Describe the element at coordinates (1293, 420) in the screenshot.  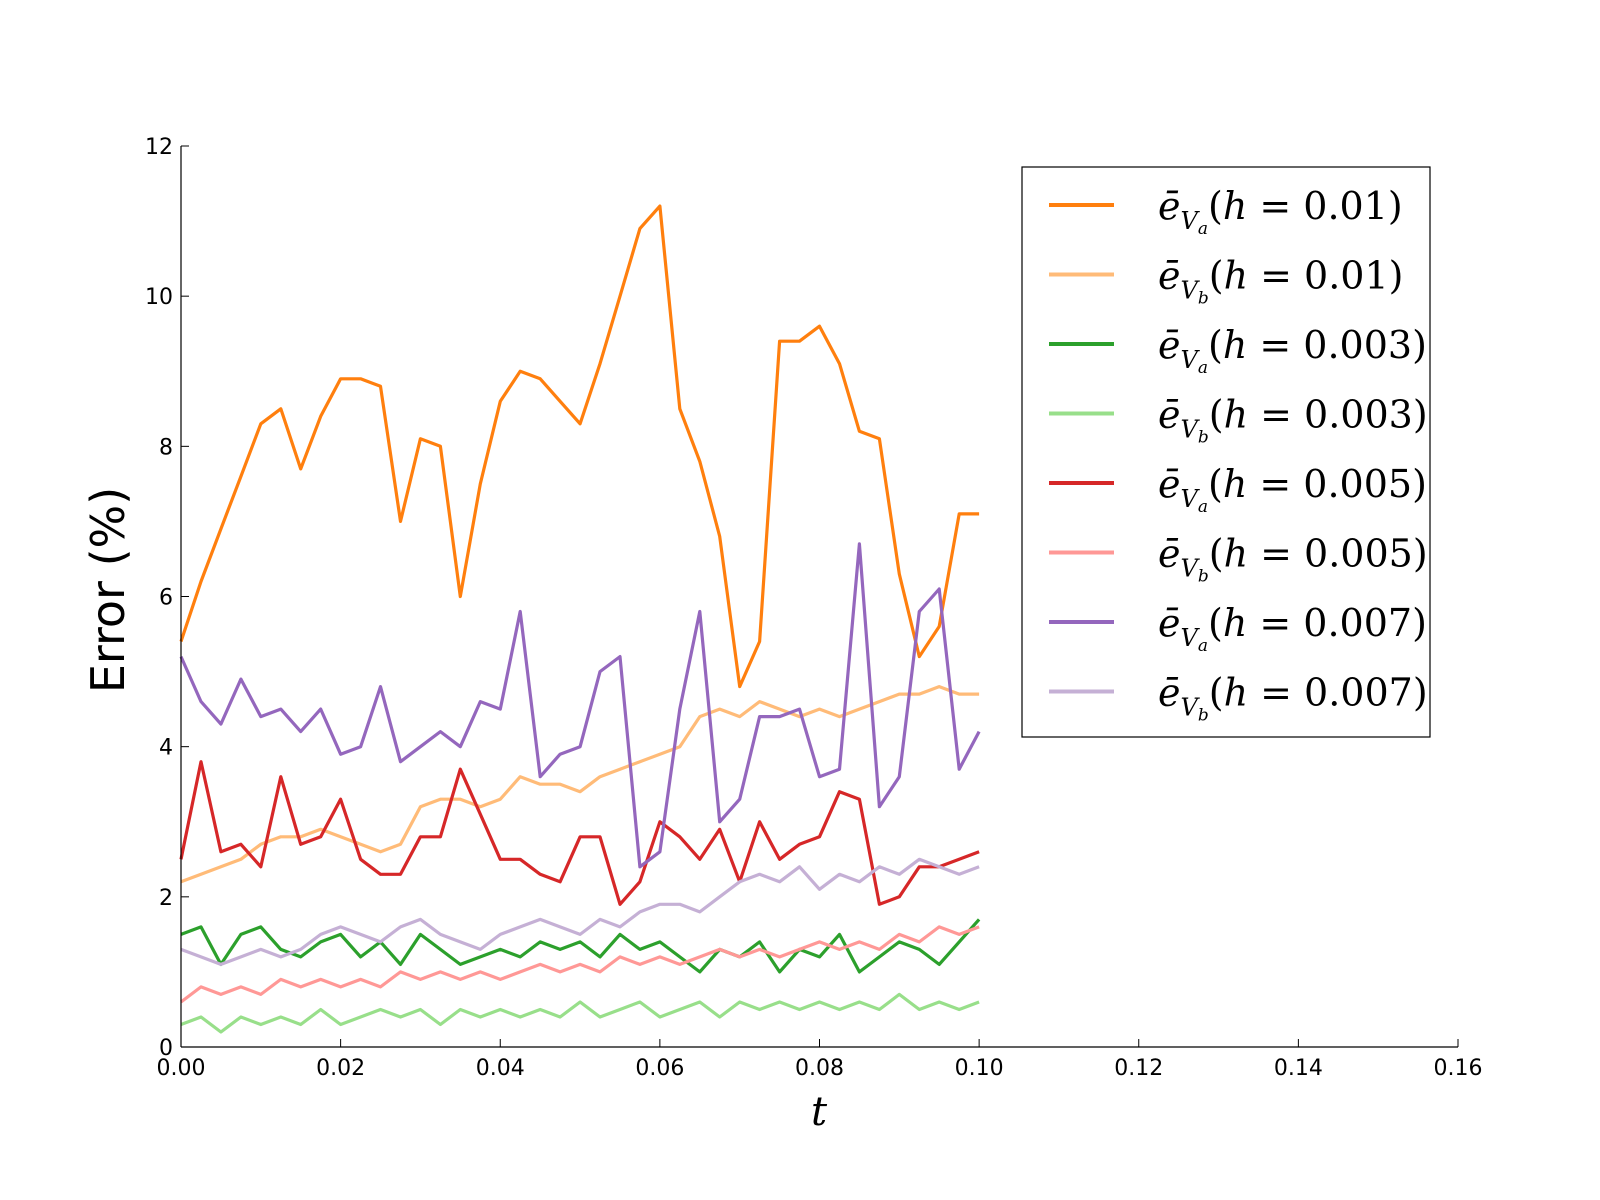
I see `legend-entry-label: ēVb(h = 0.003)` at that location.